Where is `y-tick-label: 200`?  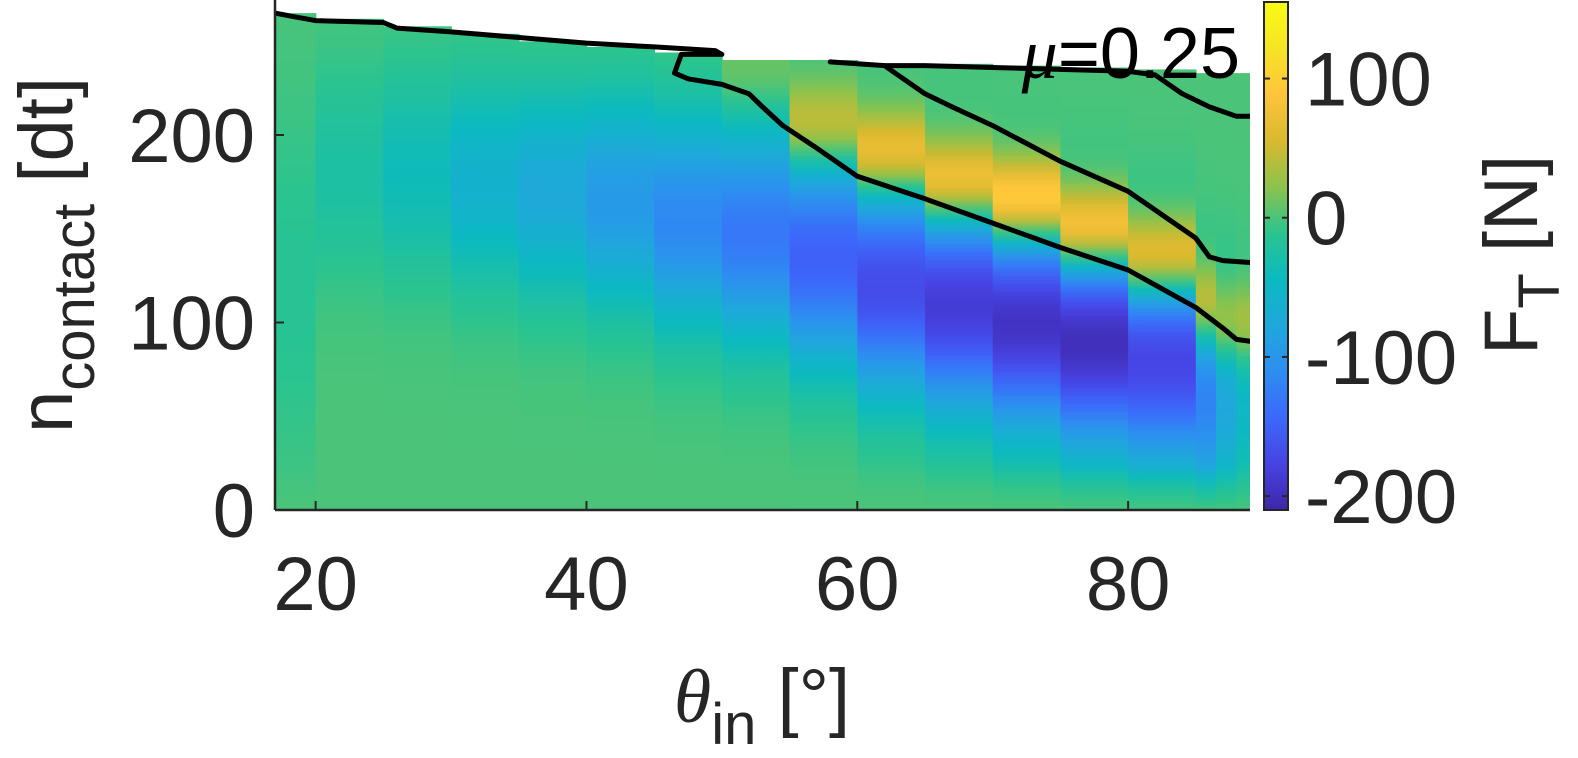 y-tick-label: 200 is located at coordinates (191, 136).